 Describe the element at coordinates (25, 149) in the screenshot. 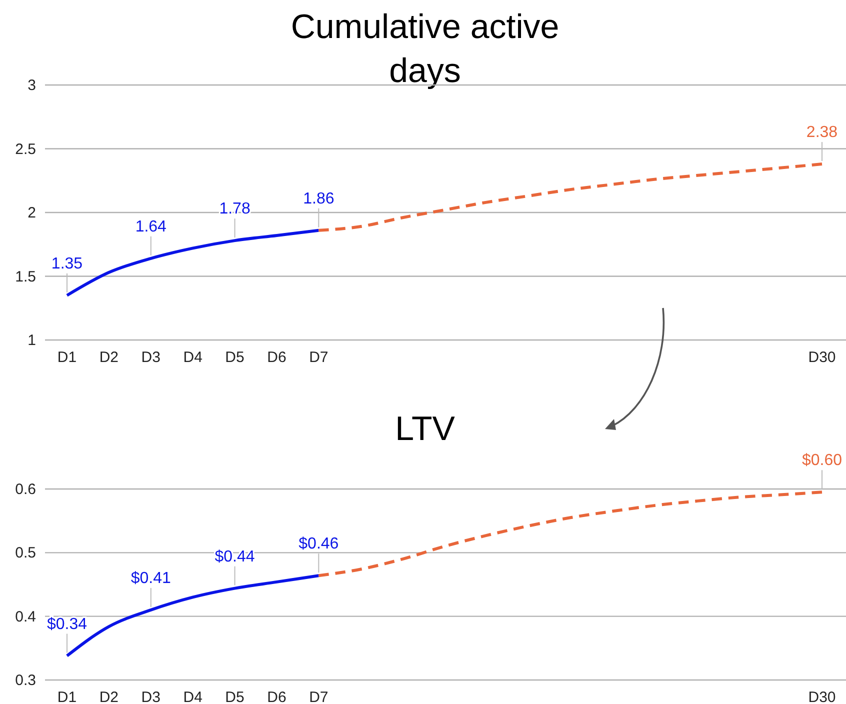

I see `y-tick-label: 2.5` at that location.